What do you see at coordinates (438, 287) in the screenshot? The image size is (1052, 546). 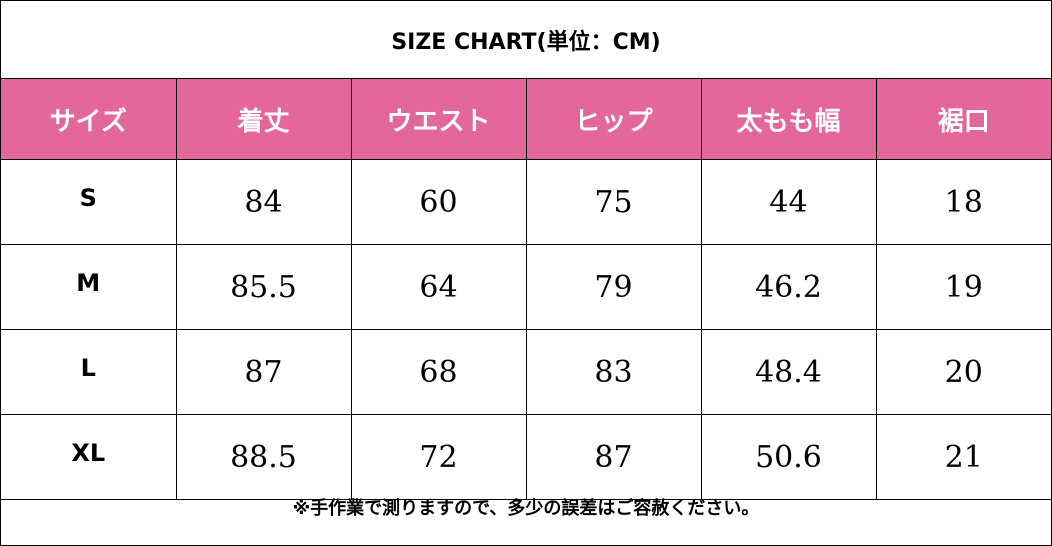 I see `waist-value: 64` at bounding box center [438, 287].